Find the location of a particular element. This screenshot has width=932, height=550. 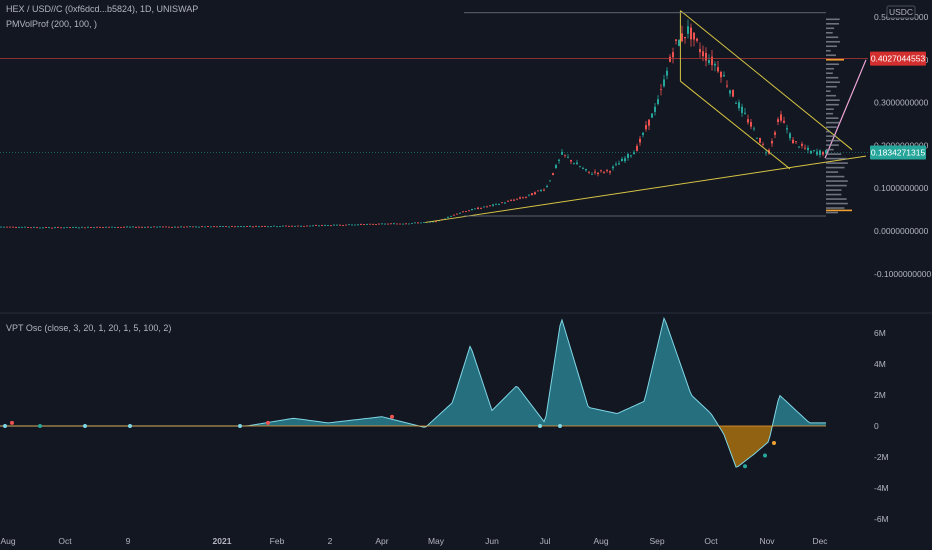

time-axis-tick: 2 is located at coordinates (330, 541).